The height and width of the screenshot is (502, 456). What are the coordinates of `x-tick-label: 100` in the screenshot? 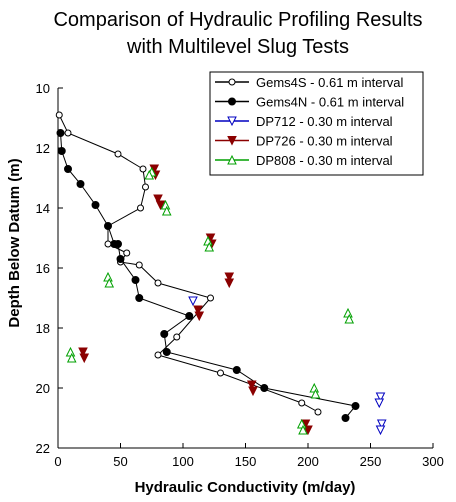 It's located at (183, 461).